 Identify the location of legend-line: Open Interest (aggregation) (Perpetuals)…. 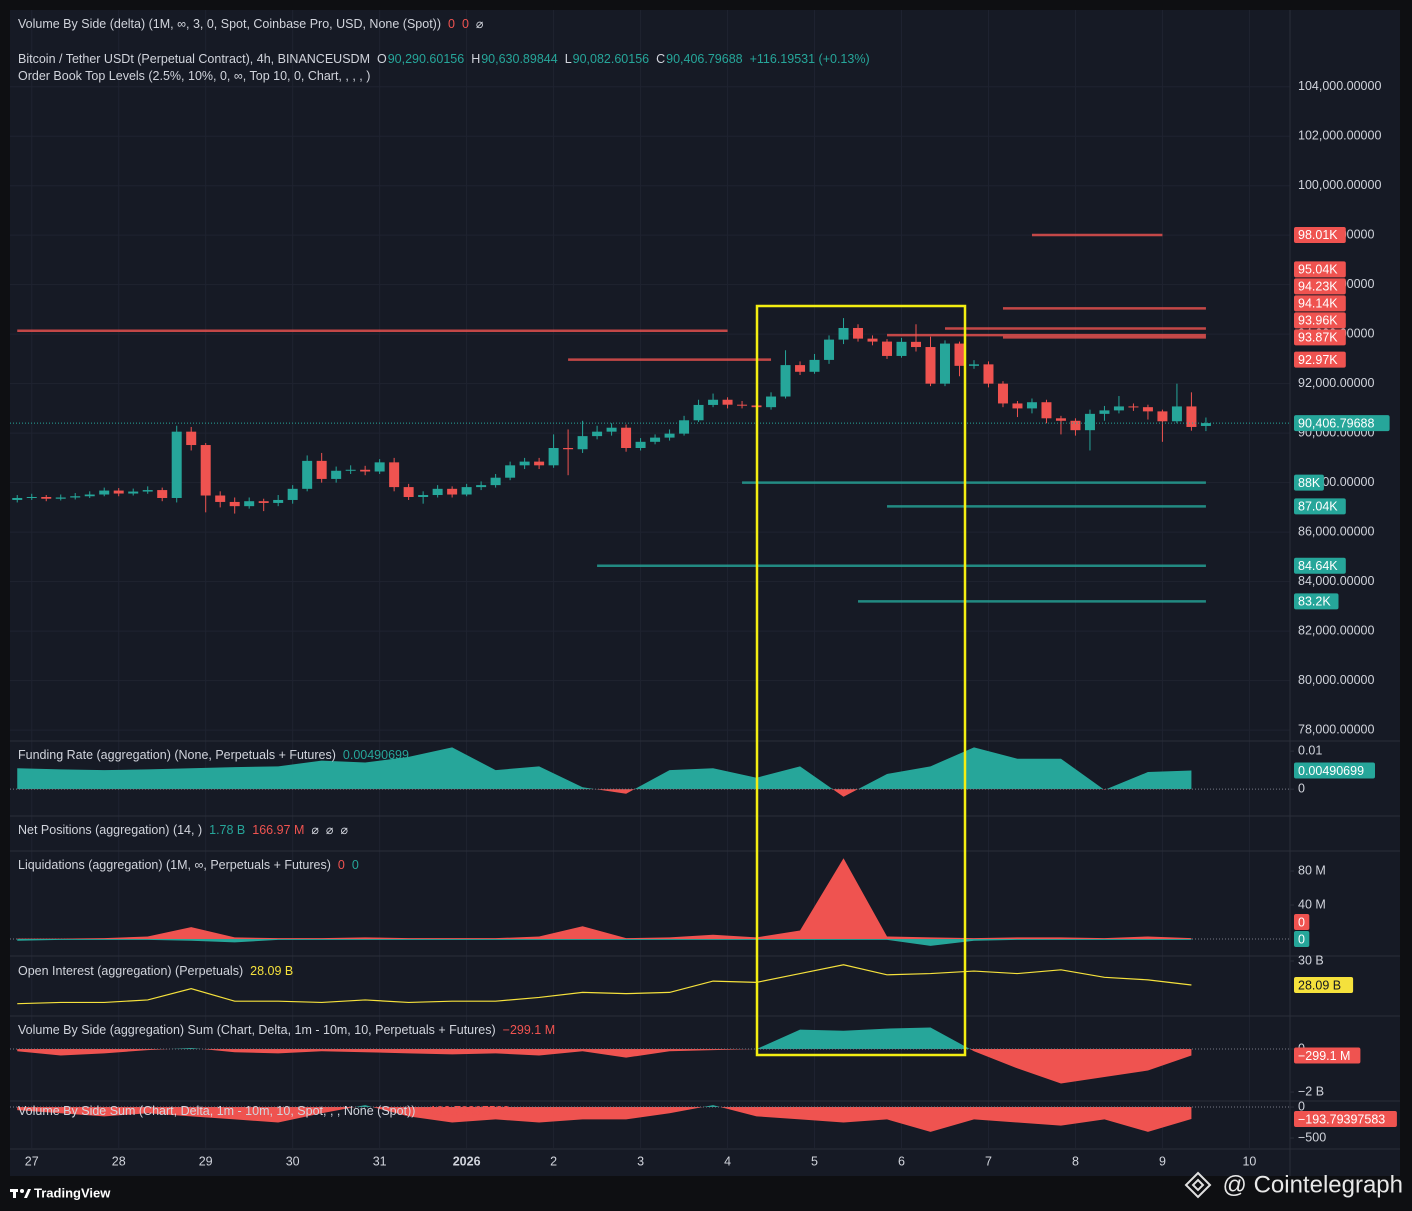
(155, 971).